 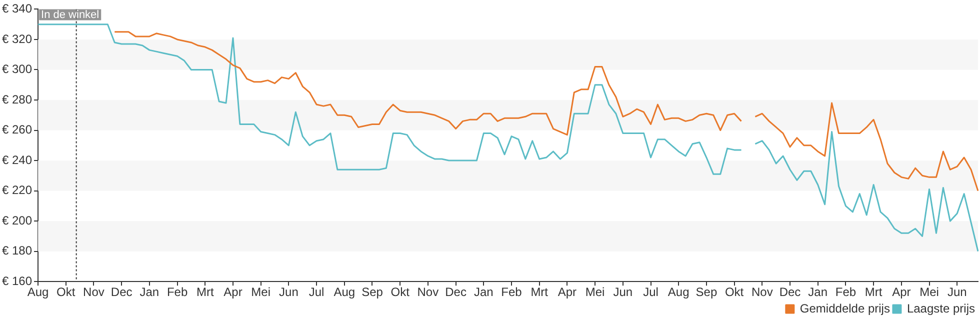 What do you see at coordinates (845, 308) in the screenshot?
I see `legend-label: Gemiddelde prijs` at bounding box center [845, 308].